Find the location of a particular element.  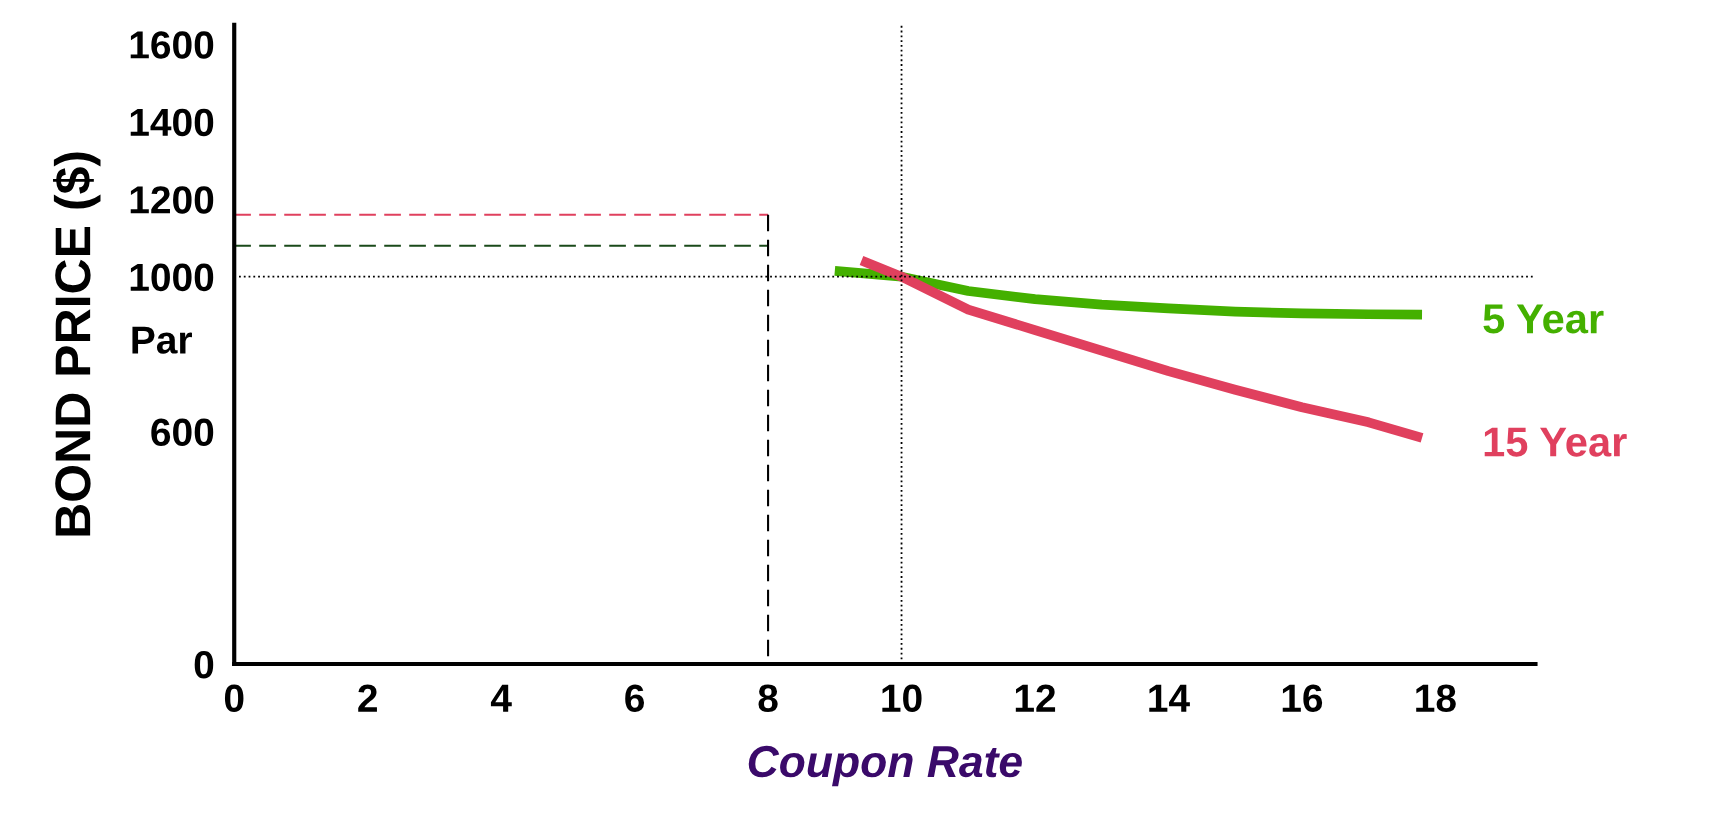

y-tick-label: 0 is located at coordinates (204, 664).